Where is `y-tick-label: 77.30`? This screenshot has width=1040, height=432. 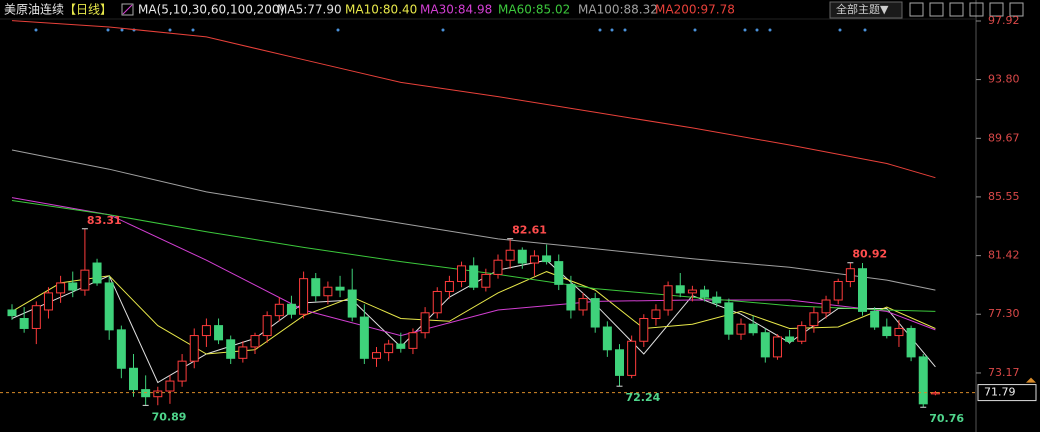 y-tick-label: 77.30 is located at coordinates (1004, 313).